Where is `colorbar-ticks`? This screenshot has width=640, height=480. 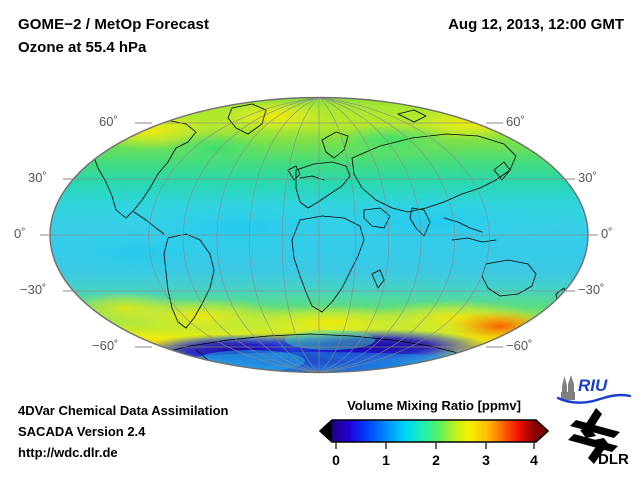
colorbar-ticks is located at coordinates (435, 446).